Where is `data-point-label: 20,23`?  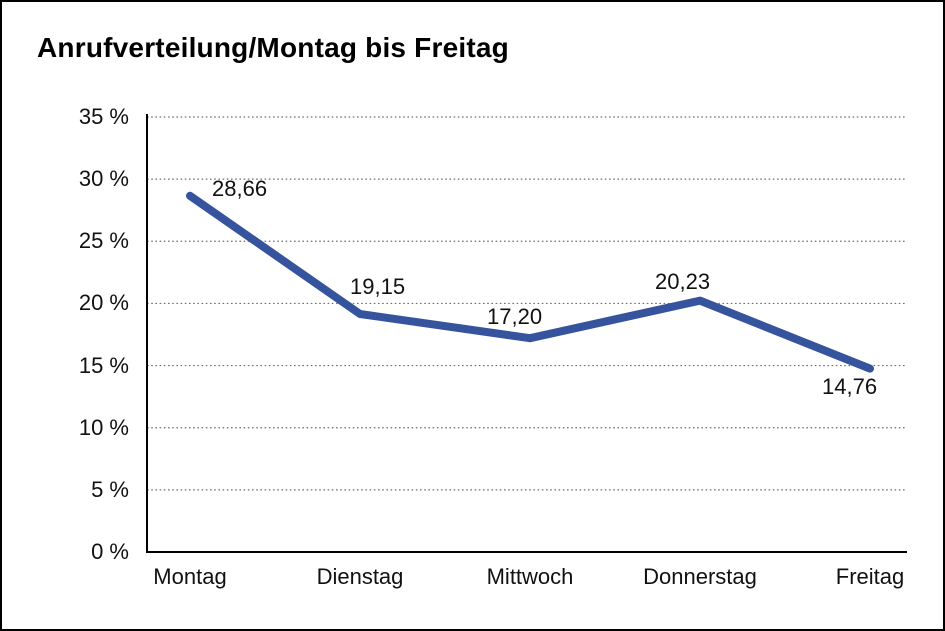 data-point-label: 20,23 is located at coordinates (683, 281).